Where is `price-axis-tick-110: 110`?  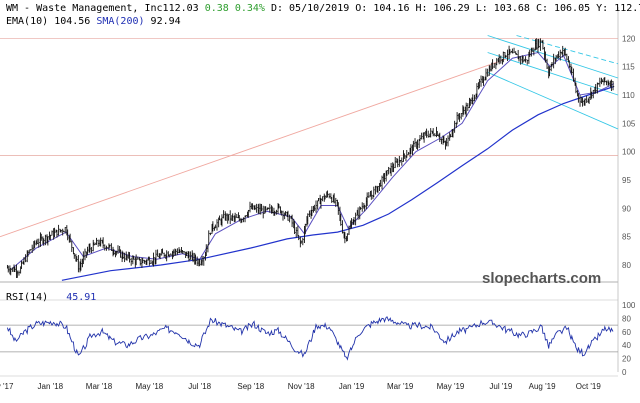 price-axis-tick-110: 110 is located at coordinates (628, 95).